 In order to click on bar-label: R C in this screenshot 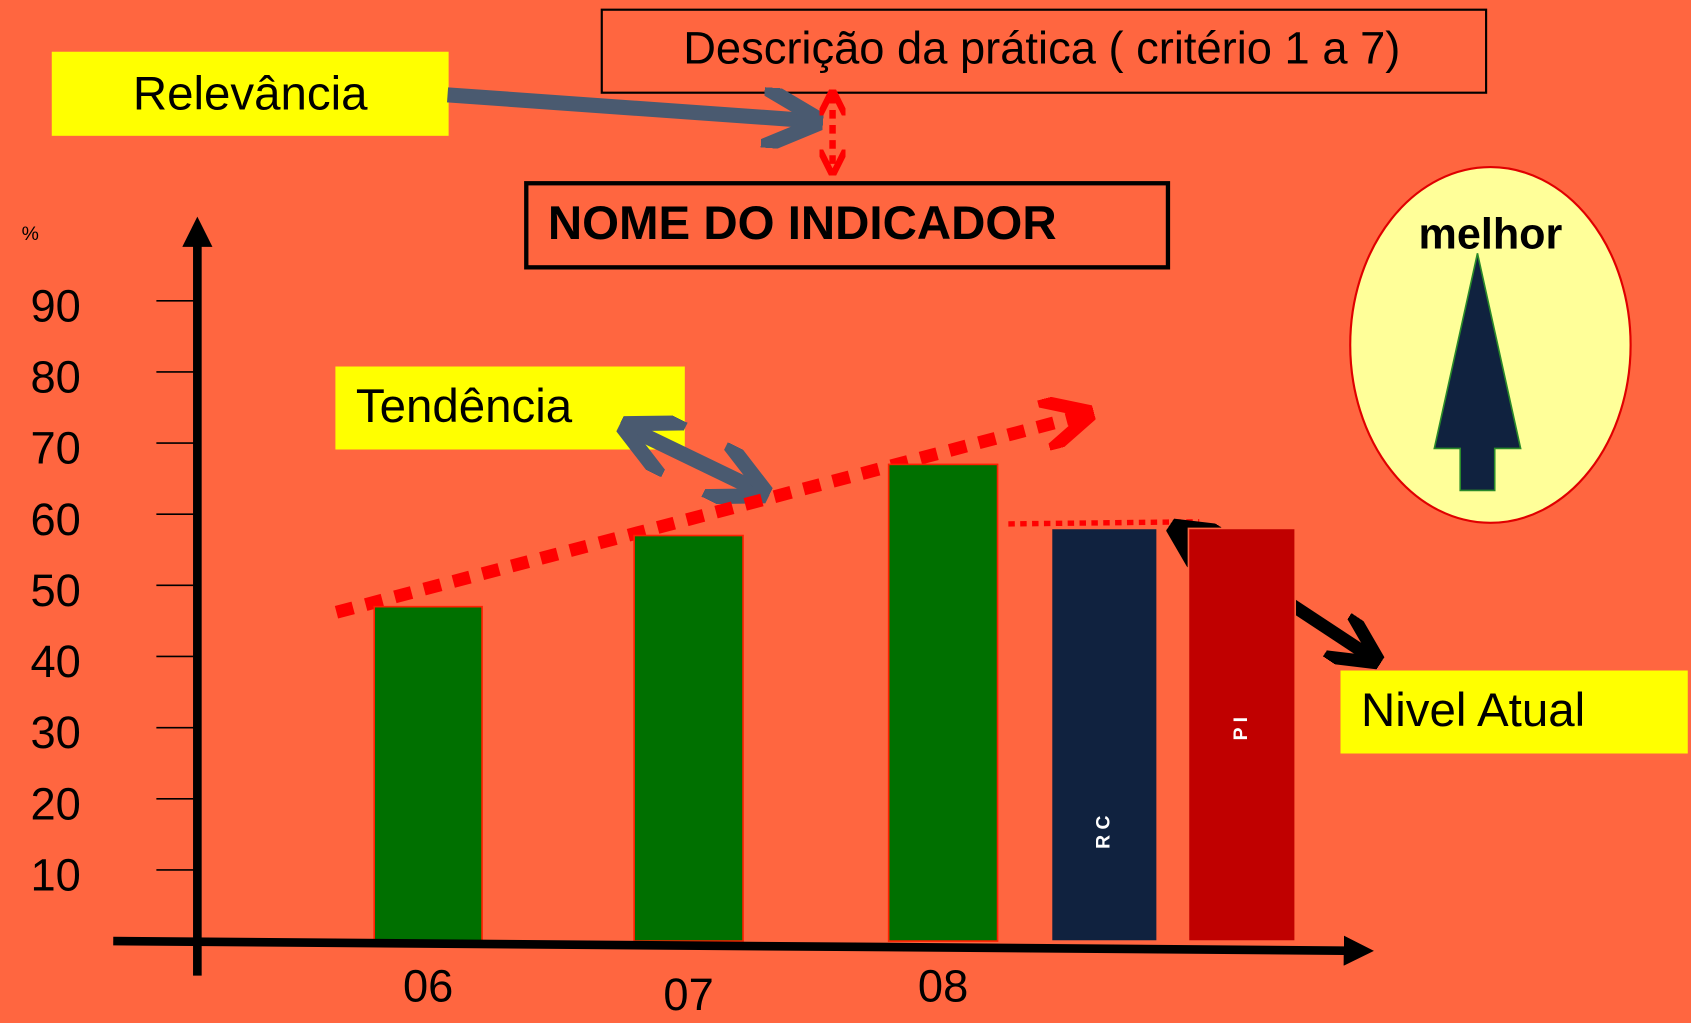, I will do `click(1103, 831)`.